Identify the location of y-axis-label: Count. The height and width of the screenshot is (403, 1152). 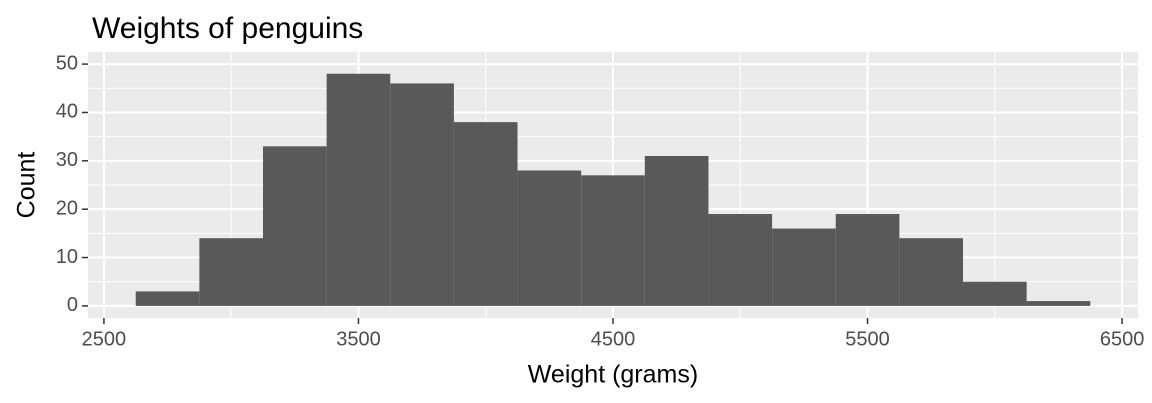
(27, 185).